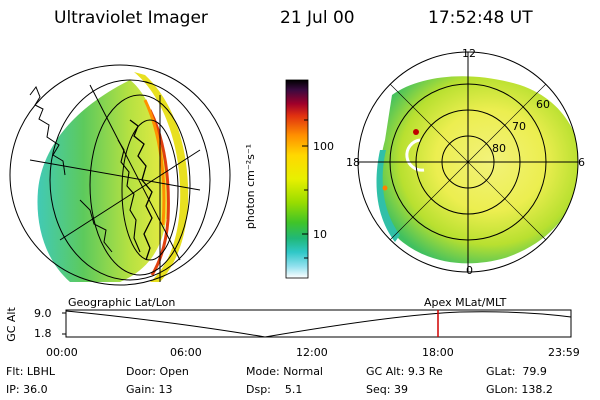 The height and width of the screenshot is (400, 600). What do you see at coordinates (157, 371) in the screenshot?
I see `info-door: Door: Open` at bounding box center [157, 371].